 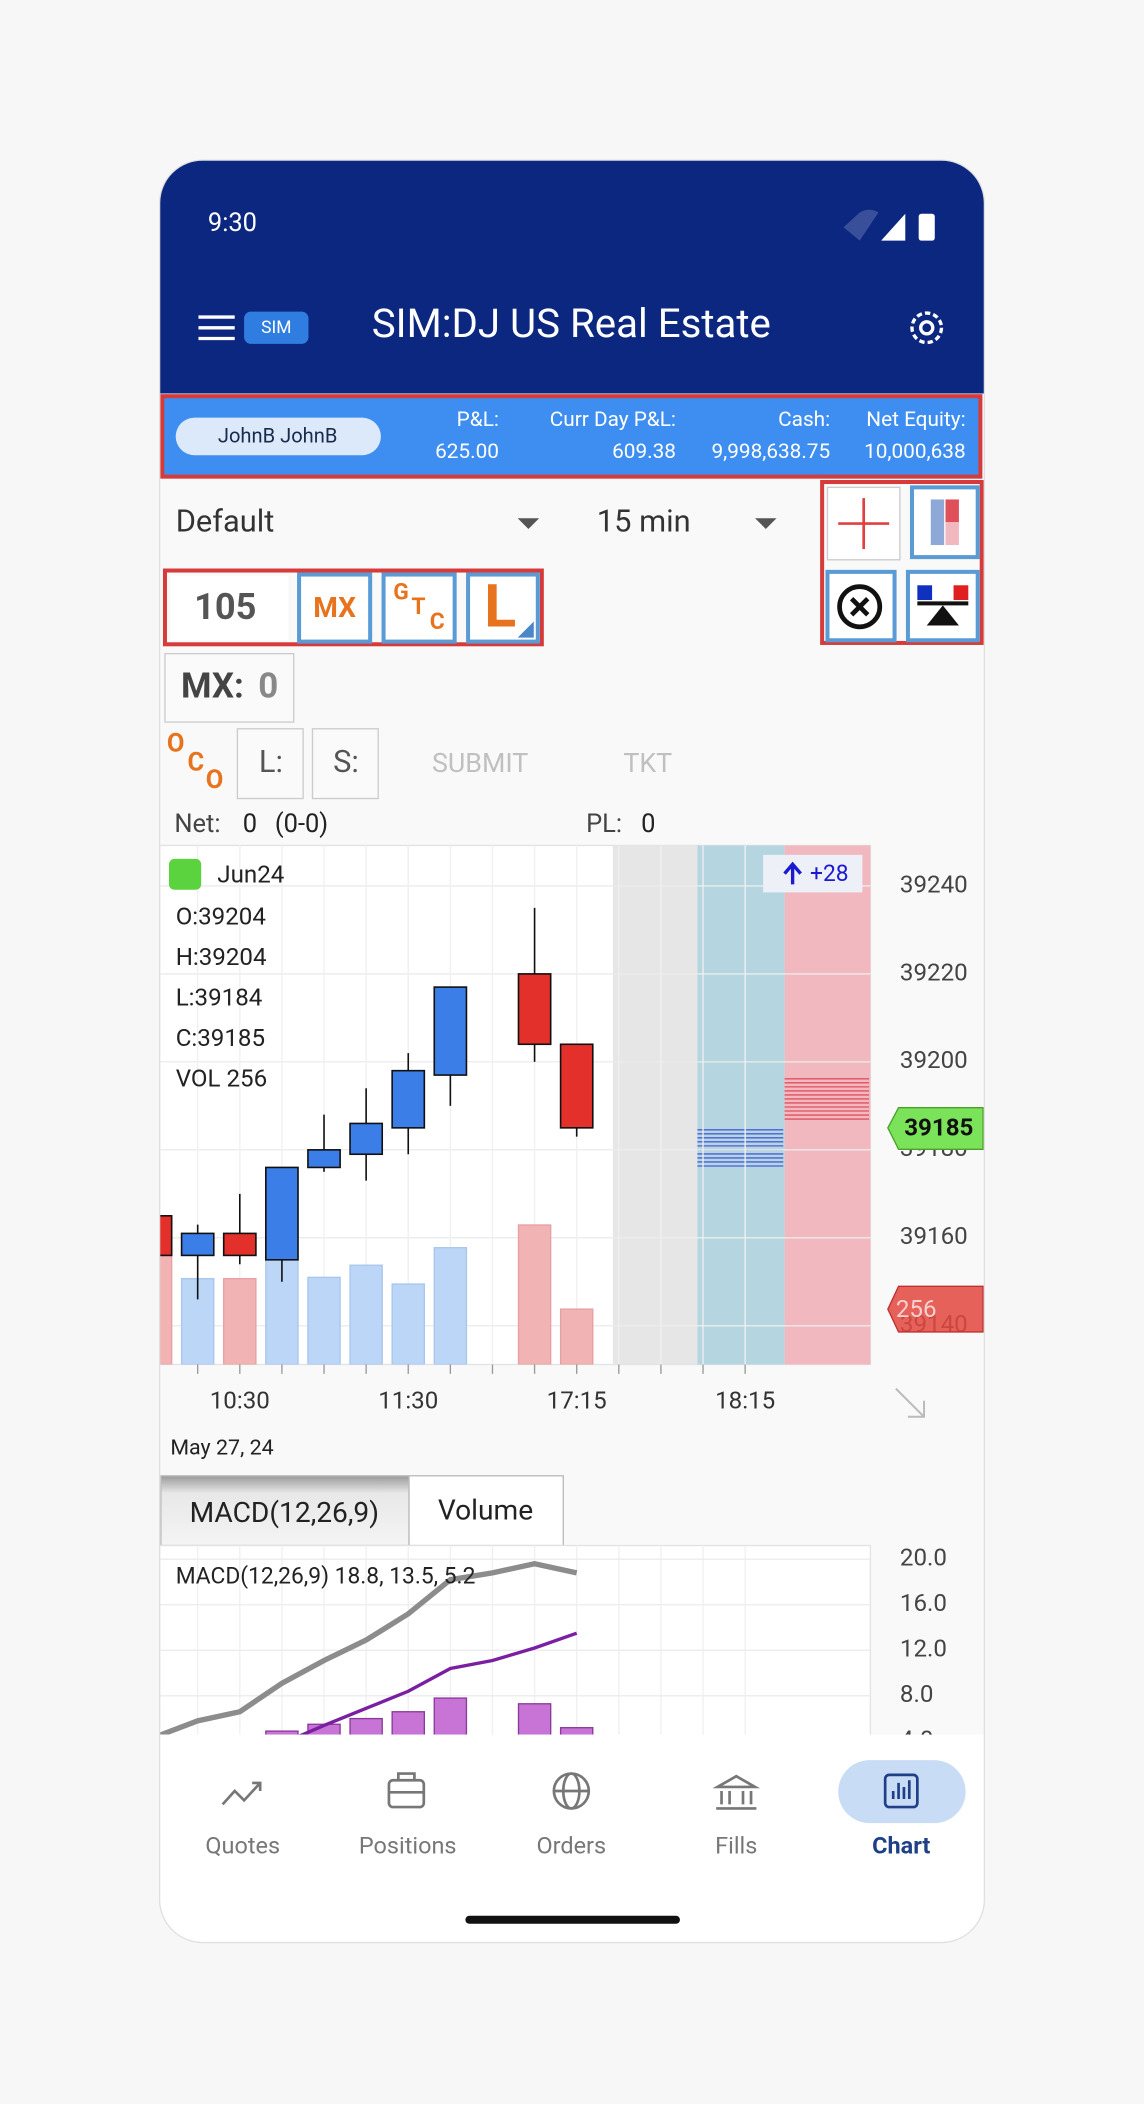 I want to click on gtc-letter: G, so click(x=401, y=591).